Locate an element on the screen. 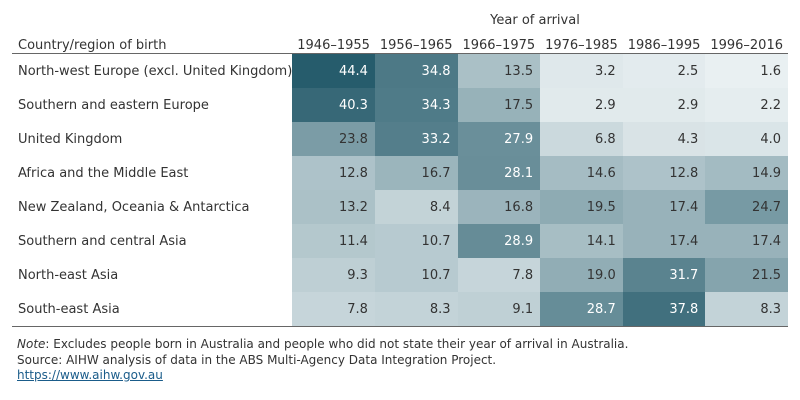  heat-cell: 14.6 is located at coordinates (581, 173).